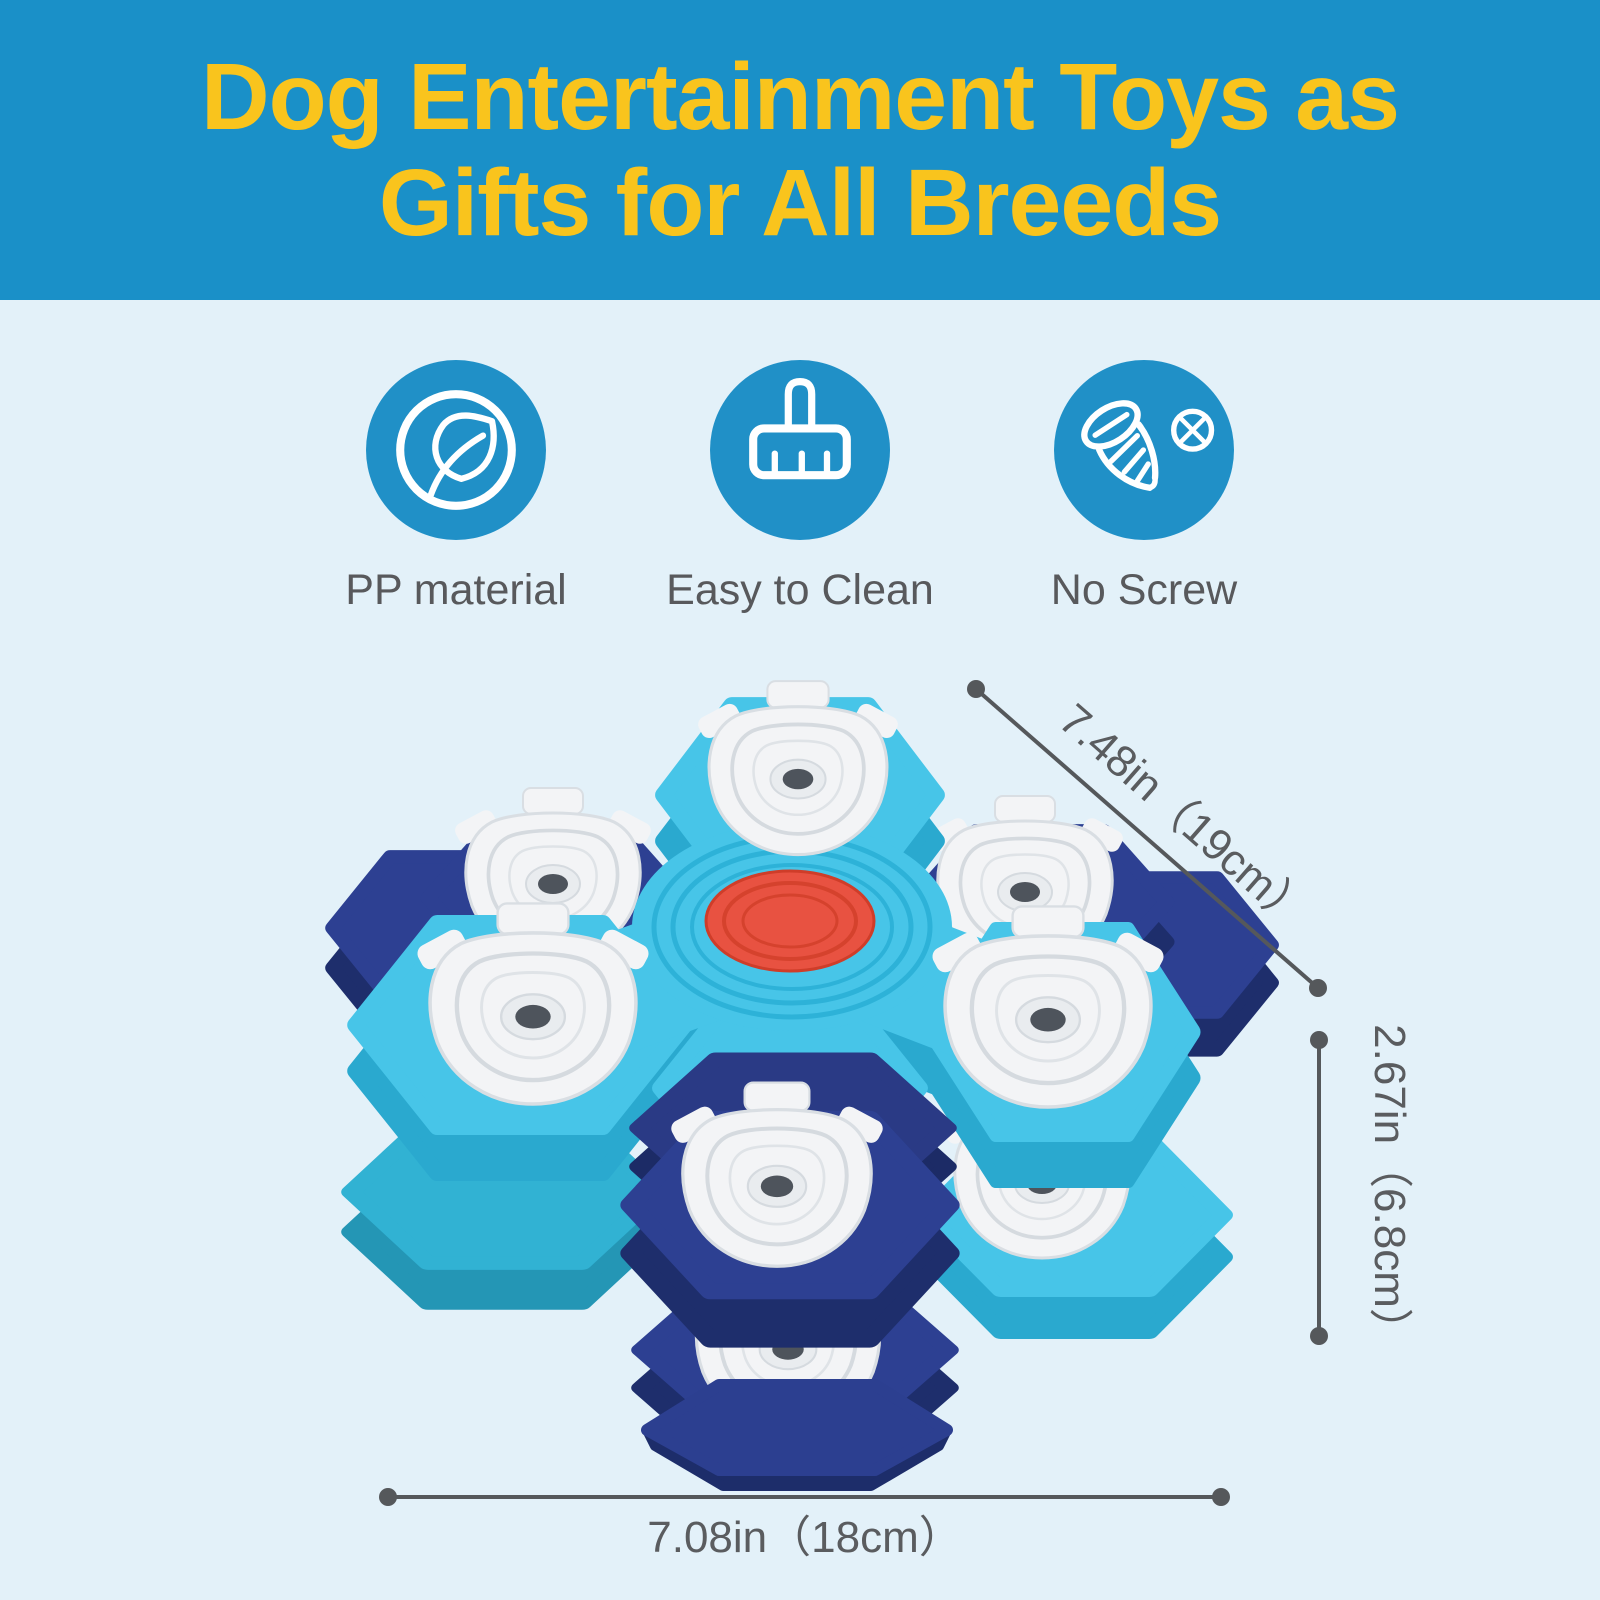 This screenshot has height=1600, width=1600. Describe the element at coordinates (800, 590) in the screenshot. I see `feature-label: Easy to Clean` at that location.